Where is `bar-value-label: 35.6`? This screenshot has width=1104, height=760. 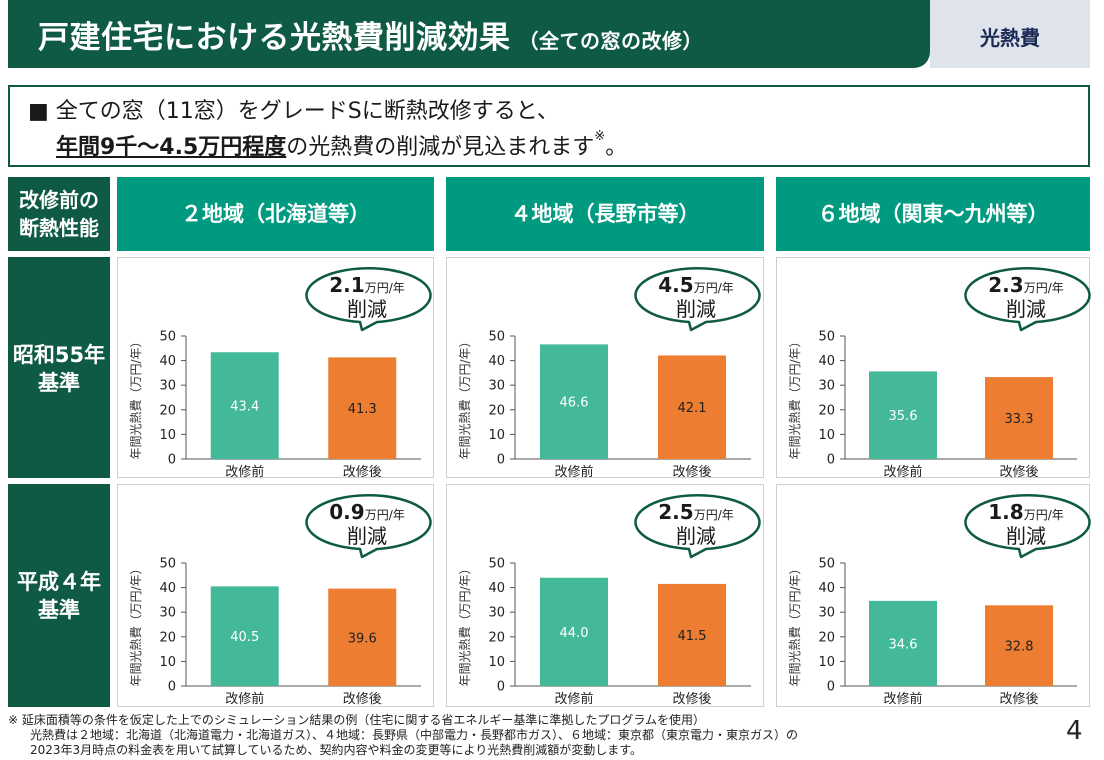 bar-value-label: 35.6 is located at coordinates (903, 416).